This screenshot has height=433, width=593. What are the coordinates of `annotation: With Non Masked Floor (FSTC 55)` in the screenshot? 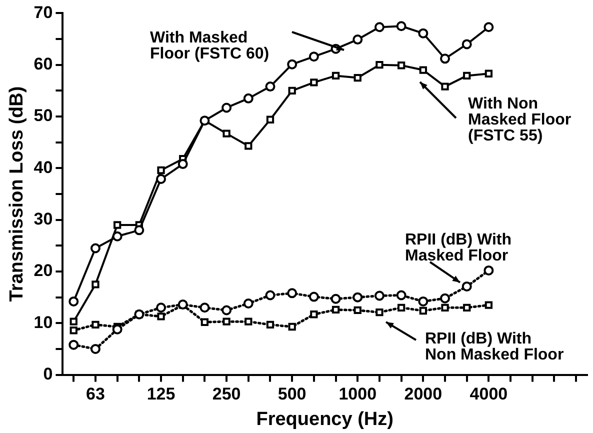 It's located at (520, 119).